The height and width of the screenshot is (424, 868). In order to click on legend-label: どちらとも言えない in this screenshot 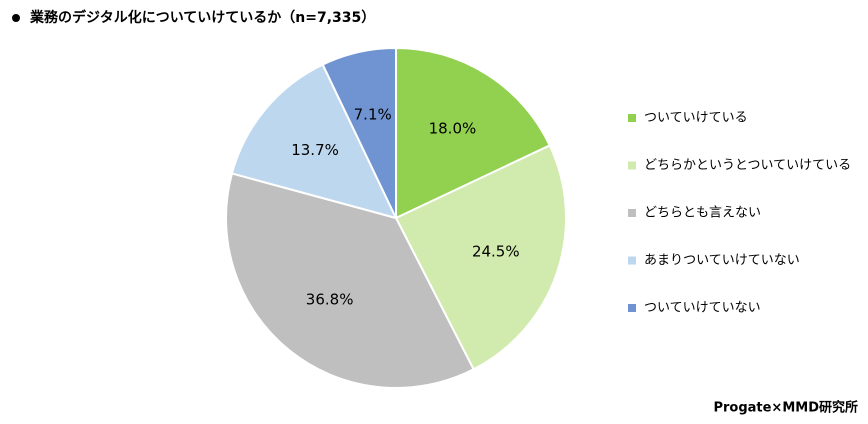, I will do `click(702, 213)`.